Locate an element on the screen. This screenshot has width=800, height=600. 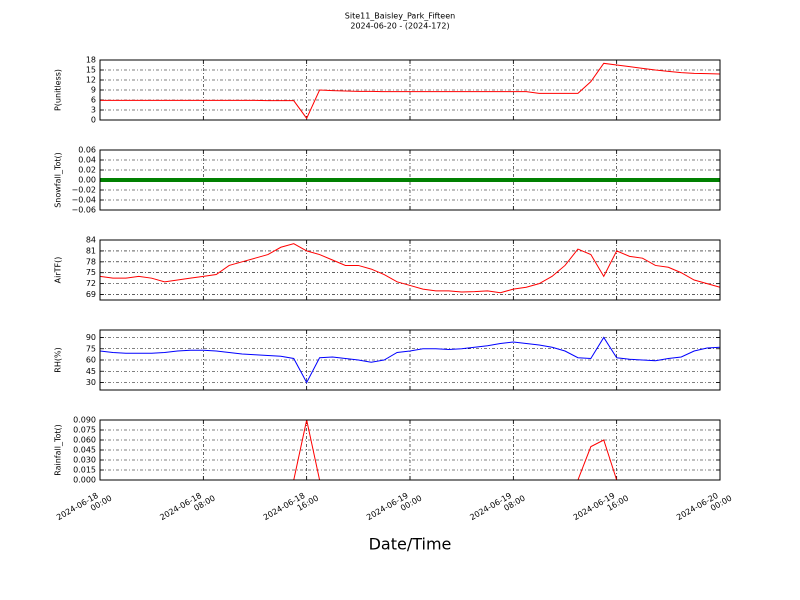
y-tick-label: 60 is located at coordinates (91, 360).